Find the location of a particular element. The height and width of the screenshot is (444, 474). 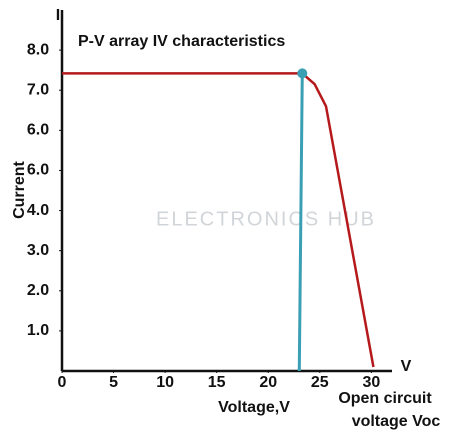

chart-title: P-V array IV characteristics is located at coordinates (181, 41).